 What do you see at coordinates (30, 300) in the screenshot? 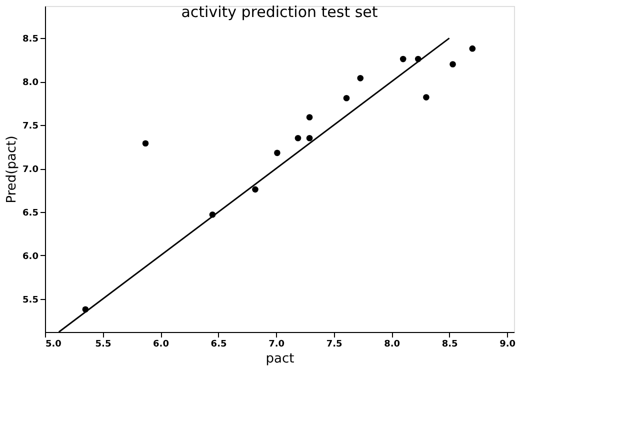
I see `y-tick-label: 5.5` at bounding box center [30, 300].